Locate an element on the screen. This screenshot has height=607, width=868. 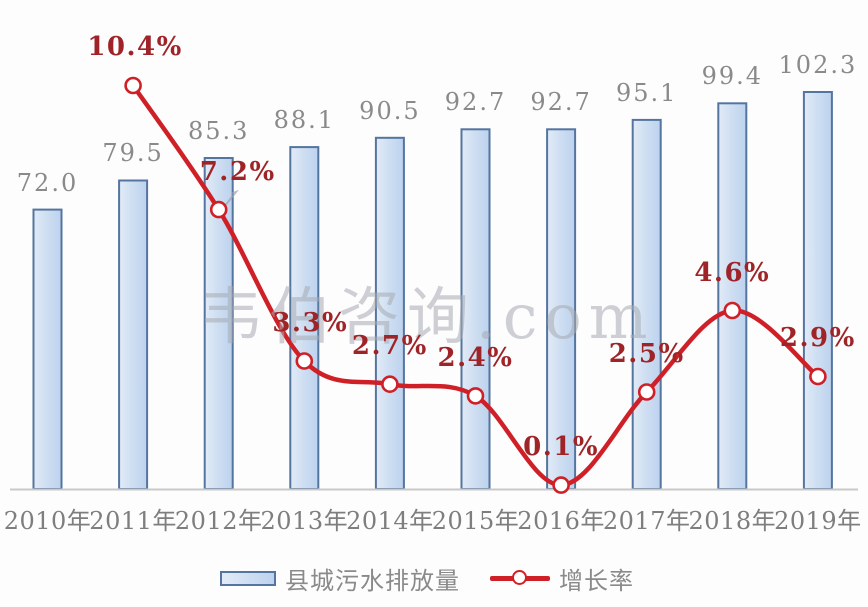
x-axis-label: 2010年 is located at coordinates (47, 521).